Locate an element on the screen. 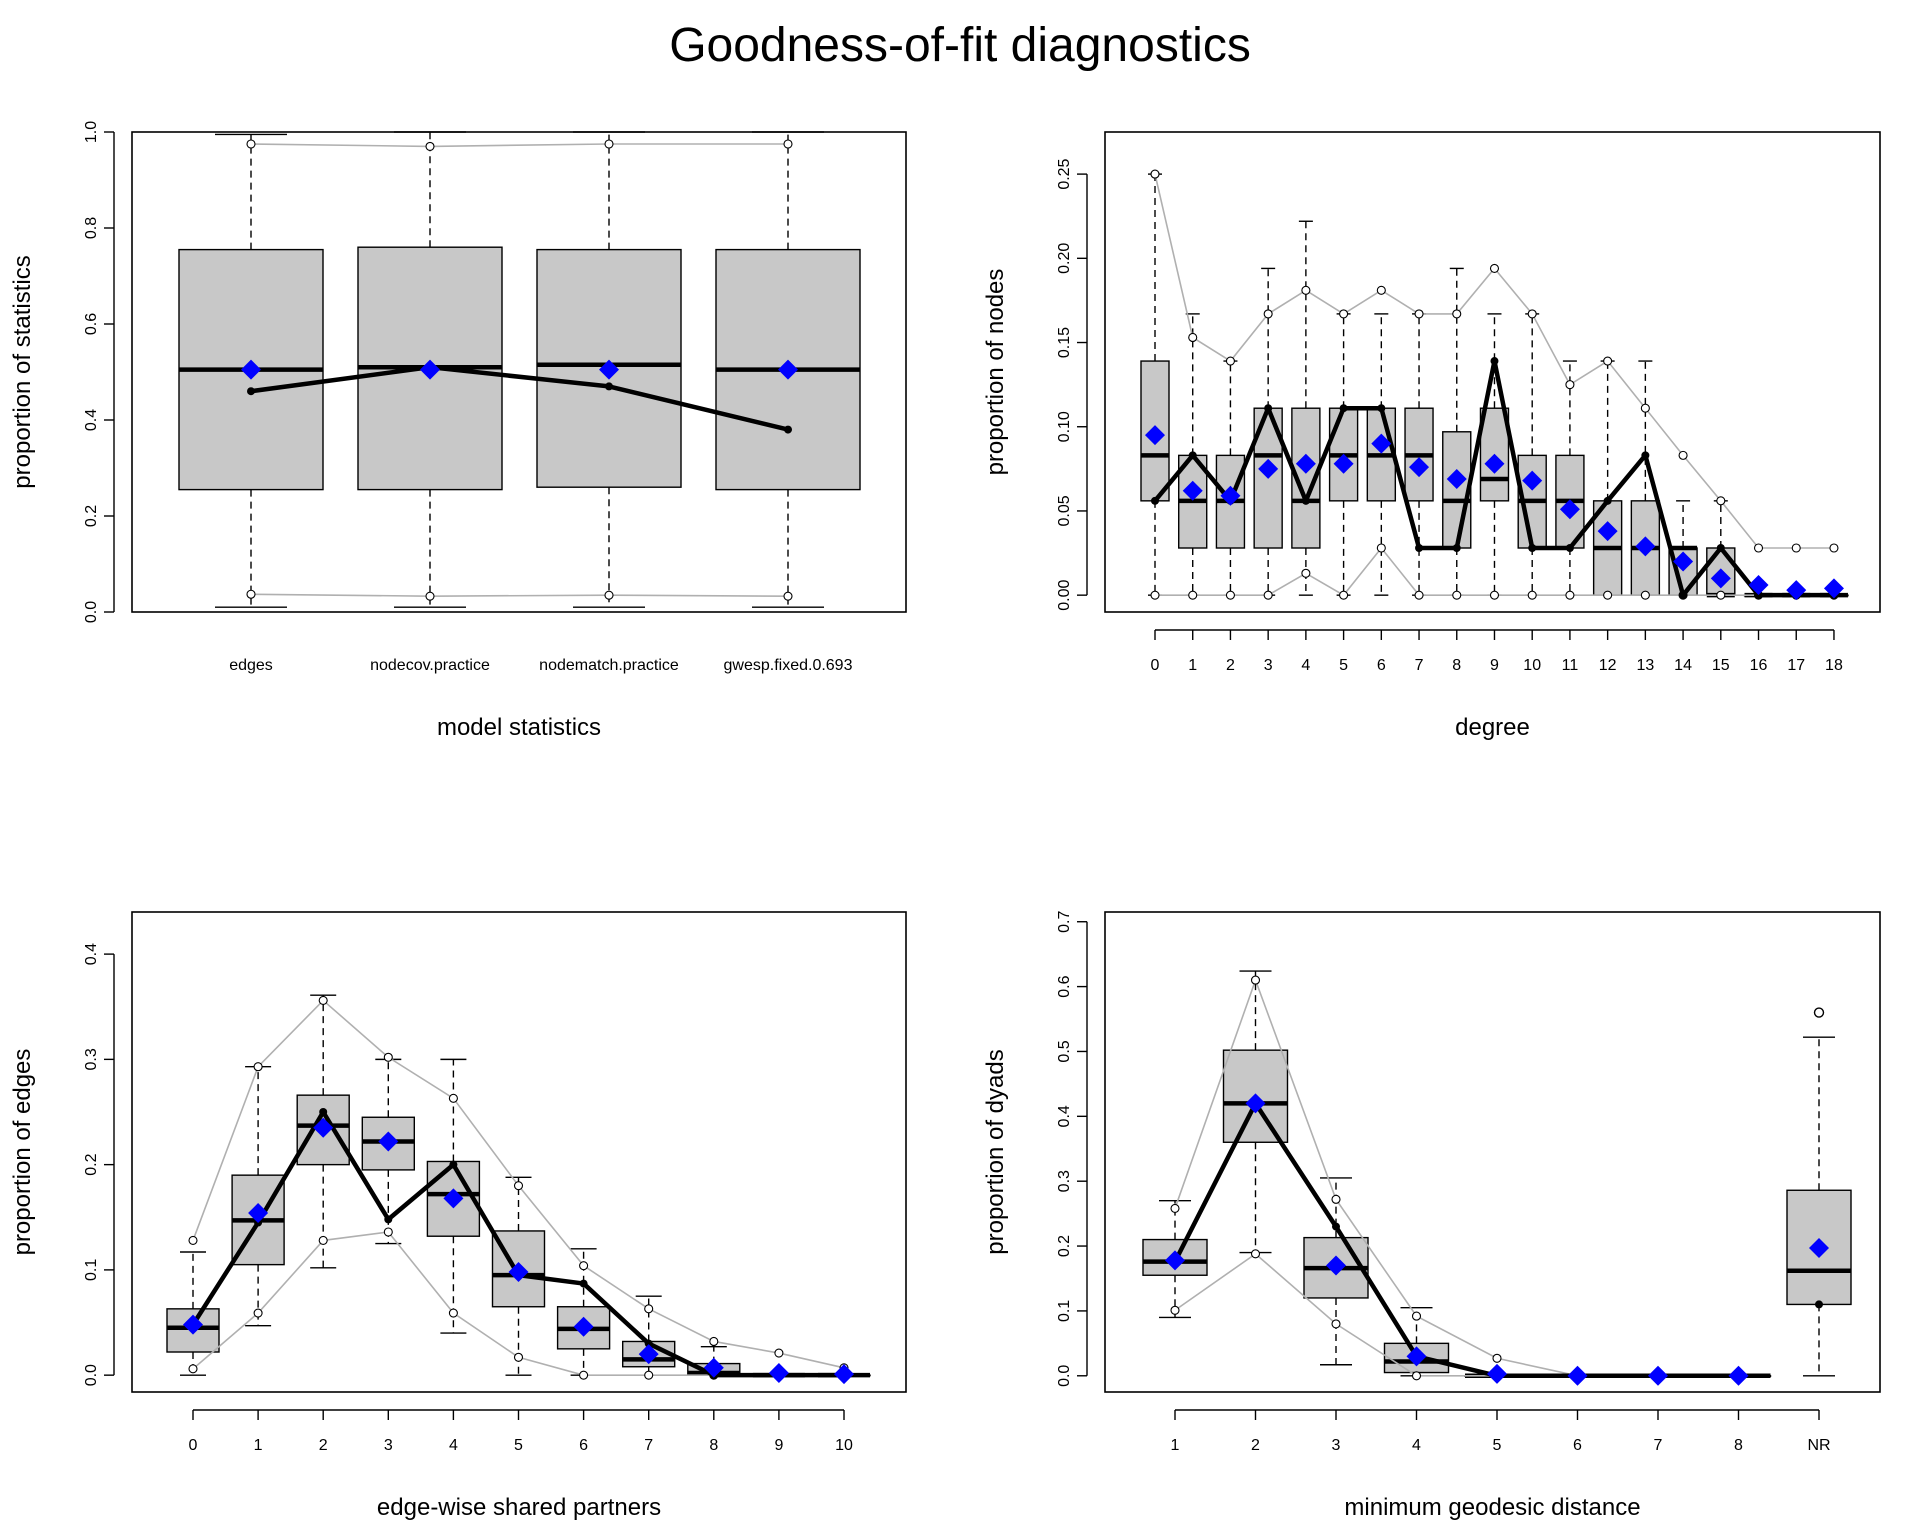 The width and height of the screenshot is (1920, 1536). plot-frame is located at coordinates (519, 372).